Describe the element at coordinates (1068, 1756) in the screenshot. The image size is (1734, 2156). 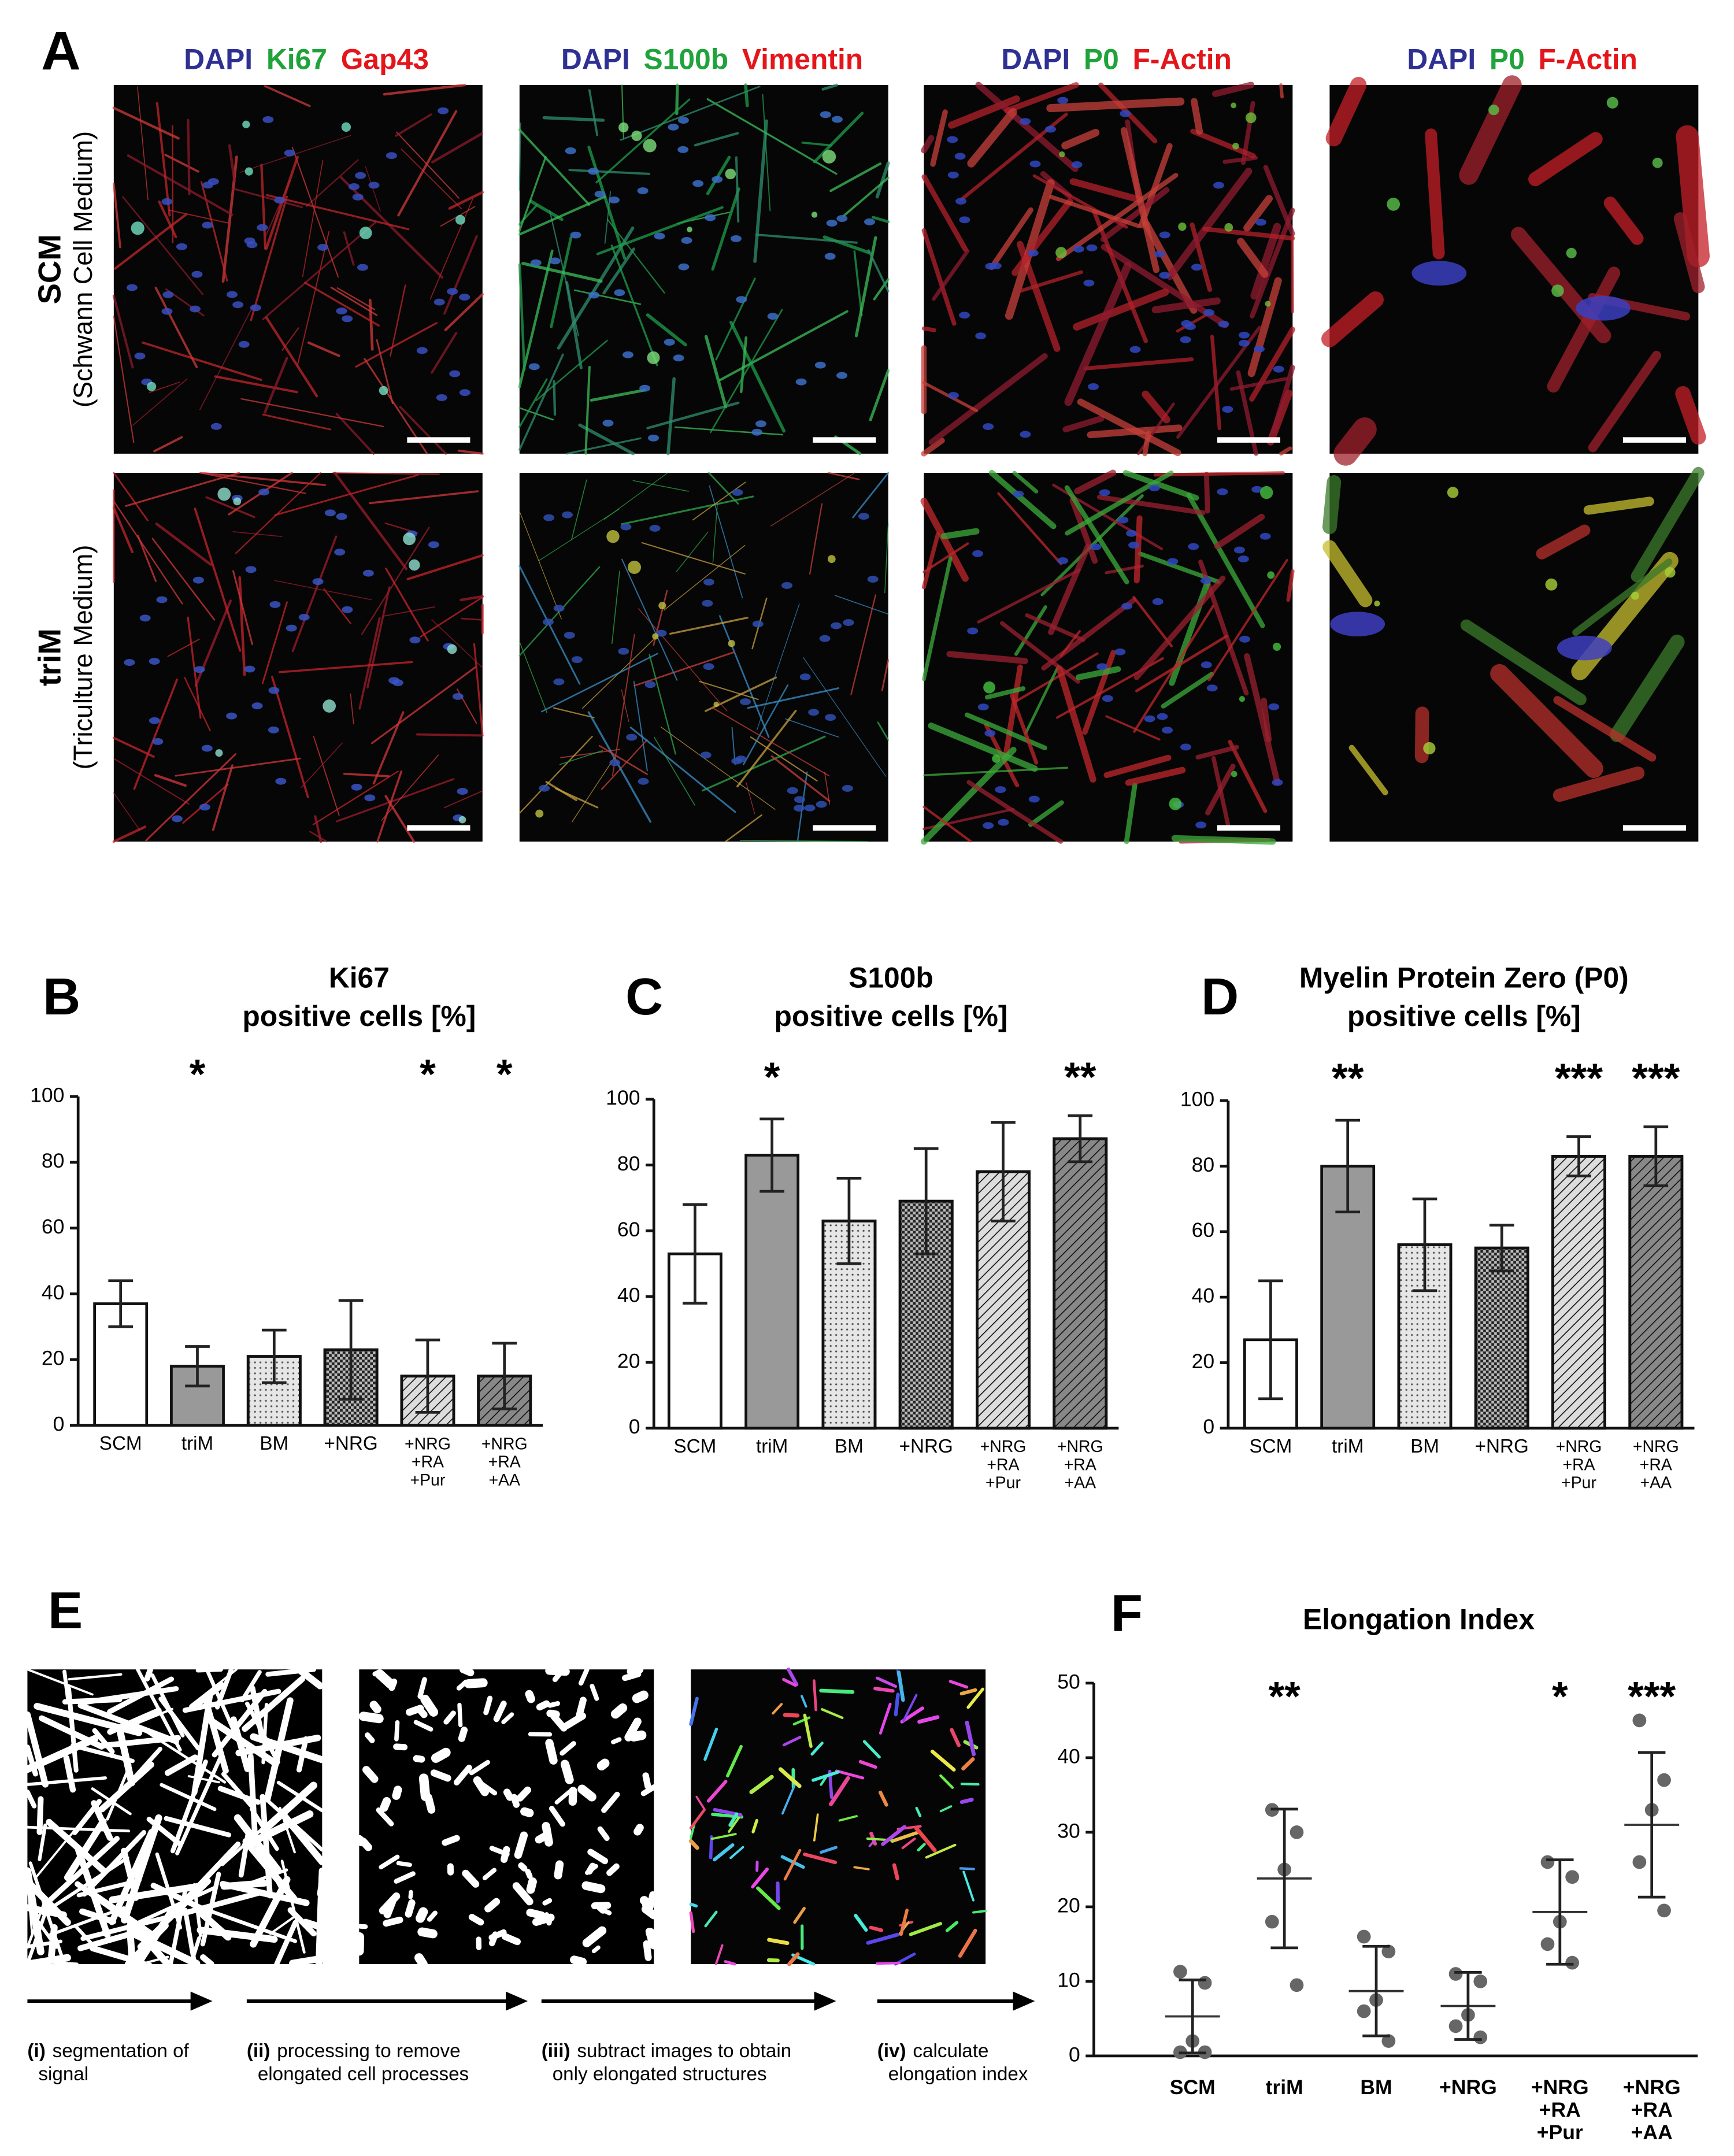
I see `y-tick-label: 40` at that location.